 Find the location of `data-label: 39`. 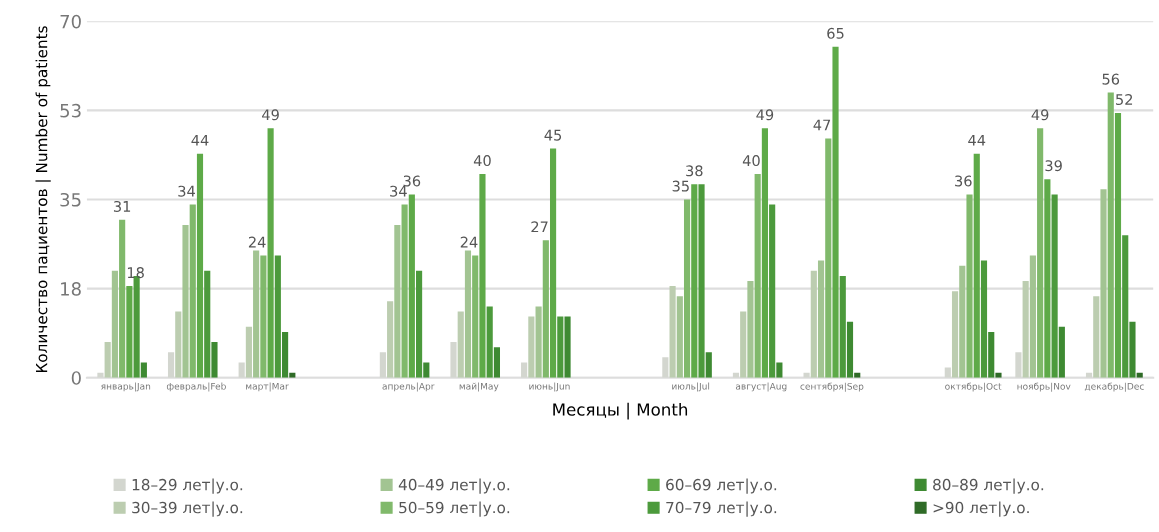

data-label: 39 is located at coordinates (1053, 166).